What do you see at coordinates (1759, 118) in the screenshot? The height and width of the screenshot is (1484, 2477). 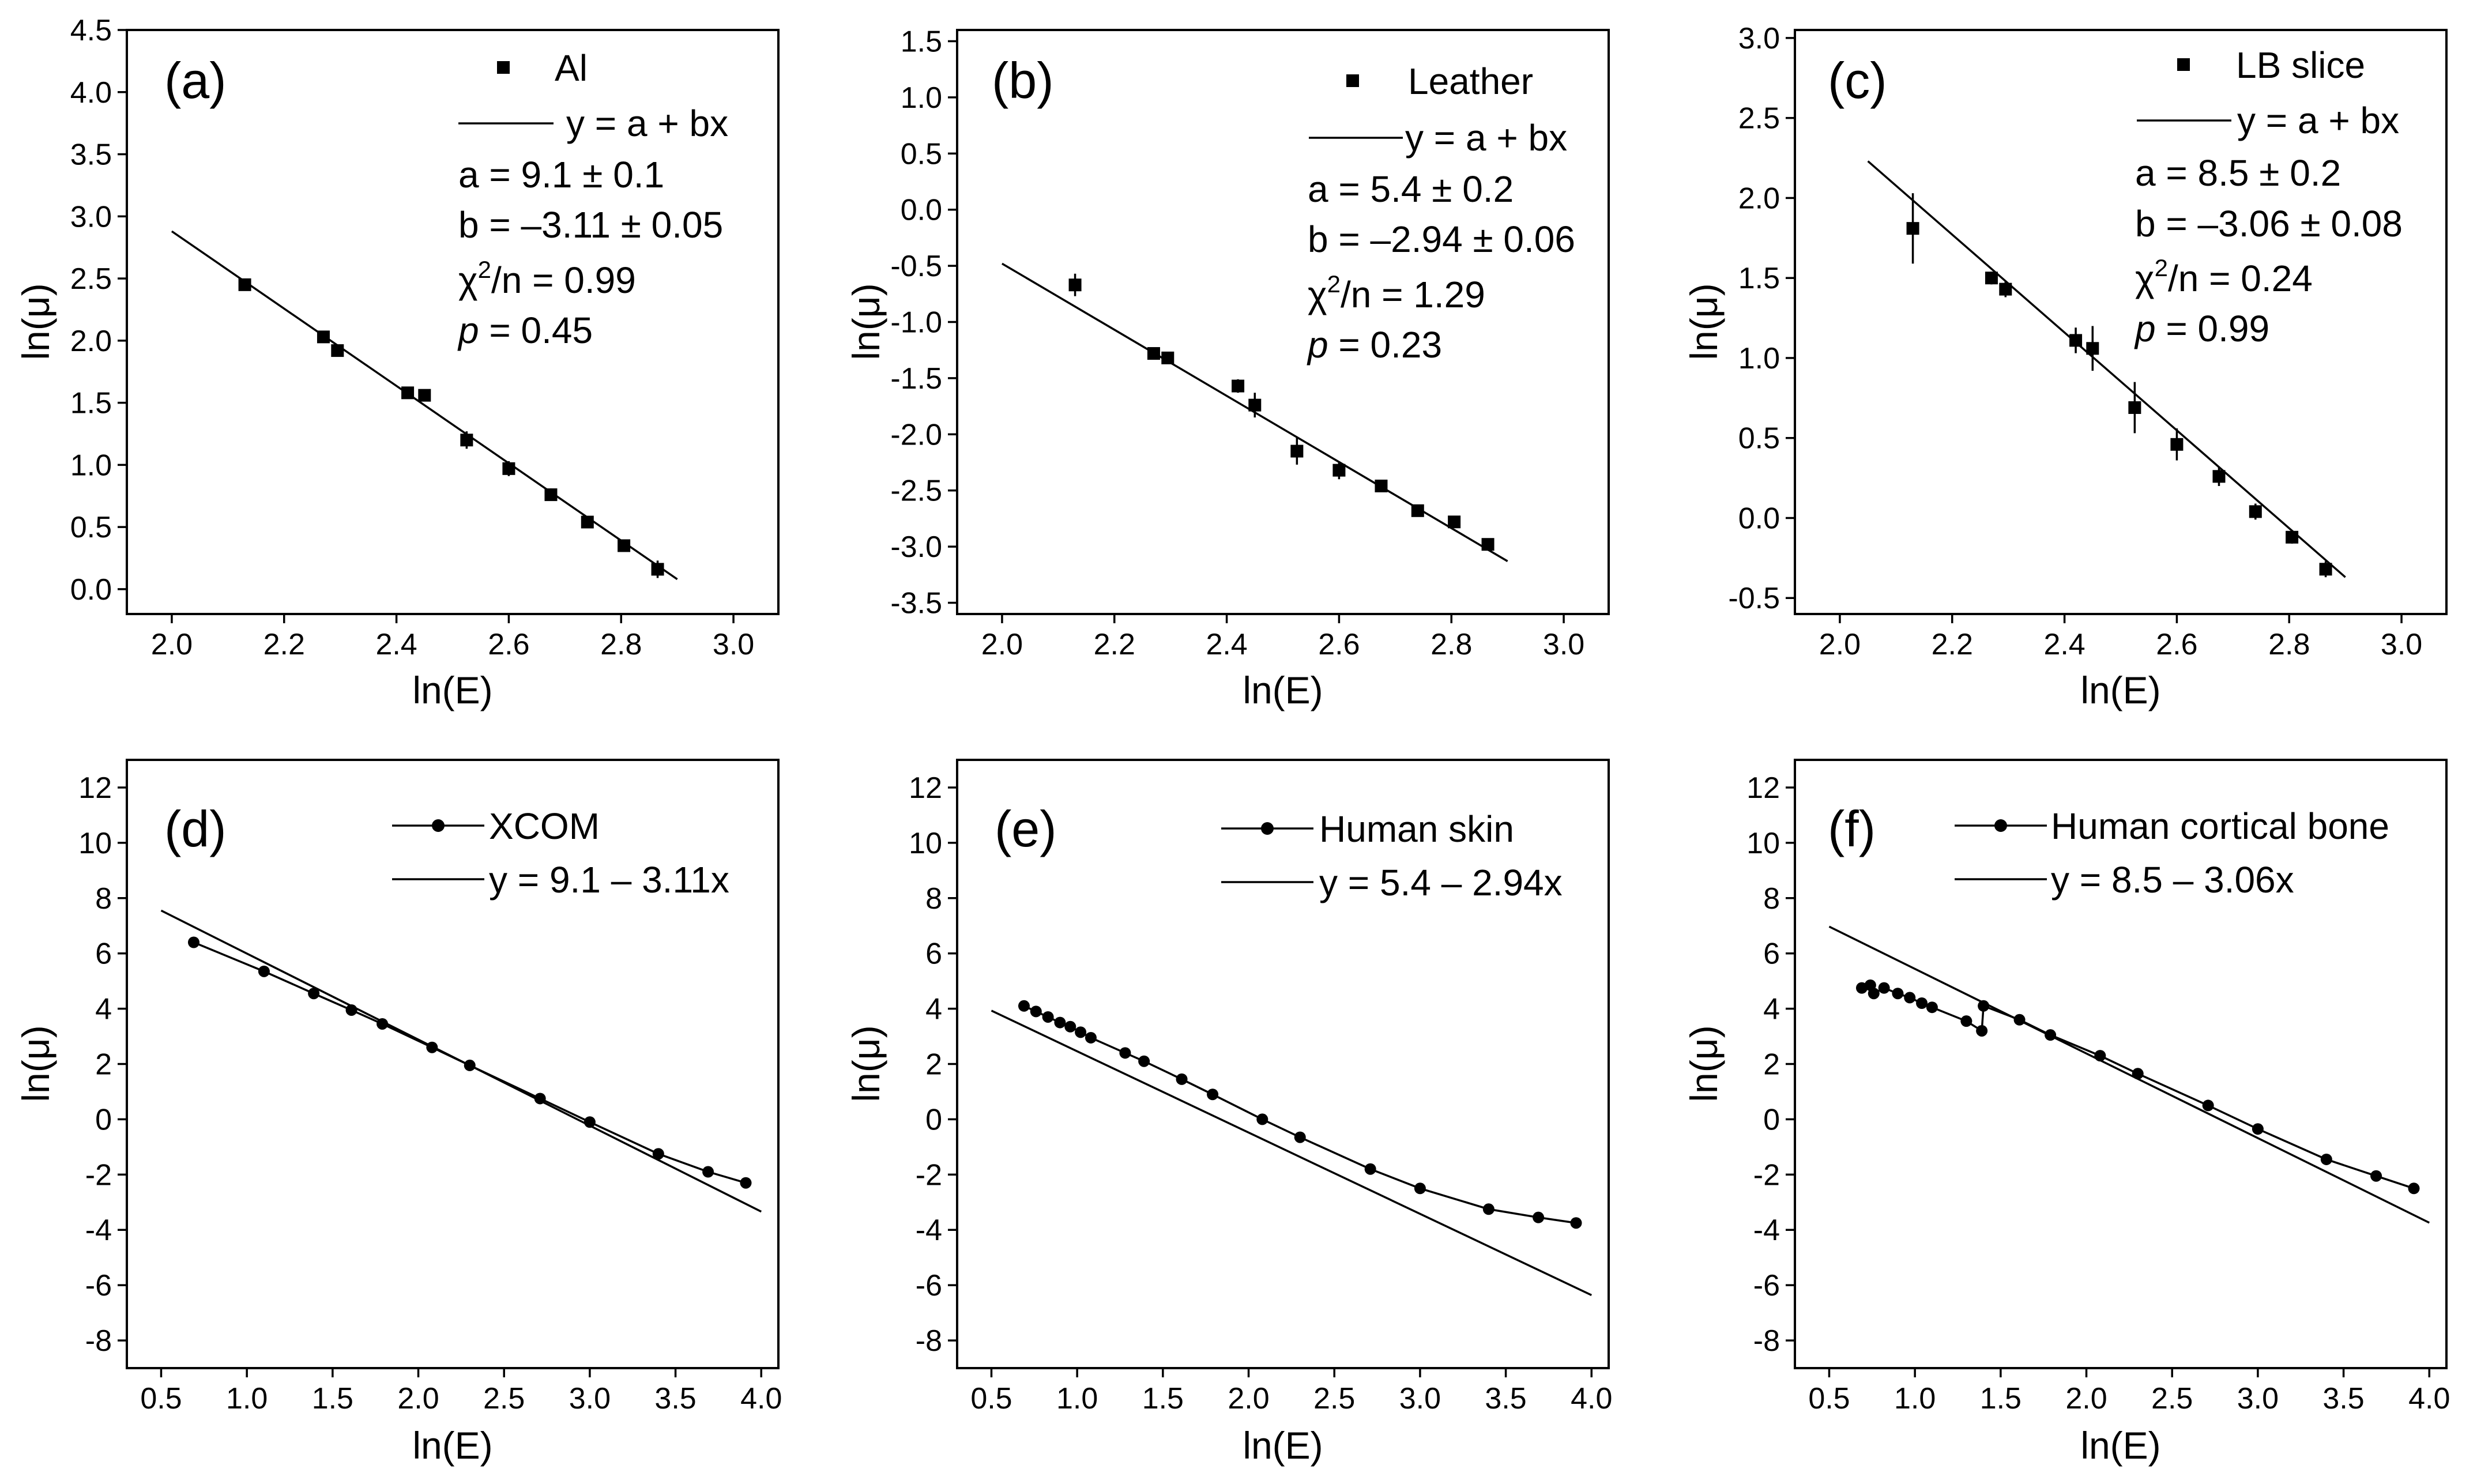 I see `y-tick-label: 2.5` at bounding box center [1759, 118].